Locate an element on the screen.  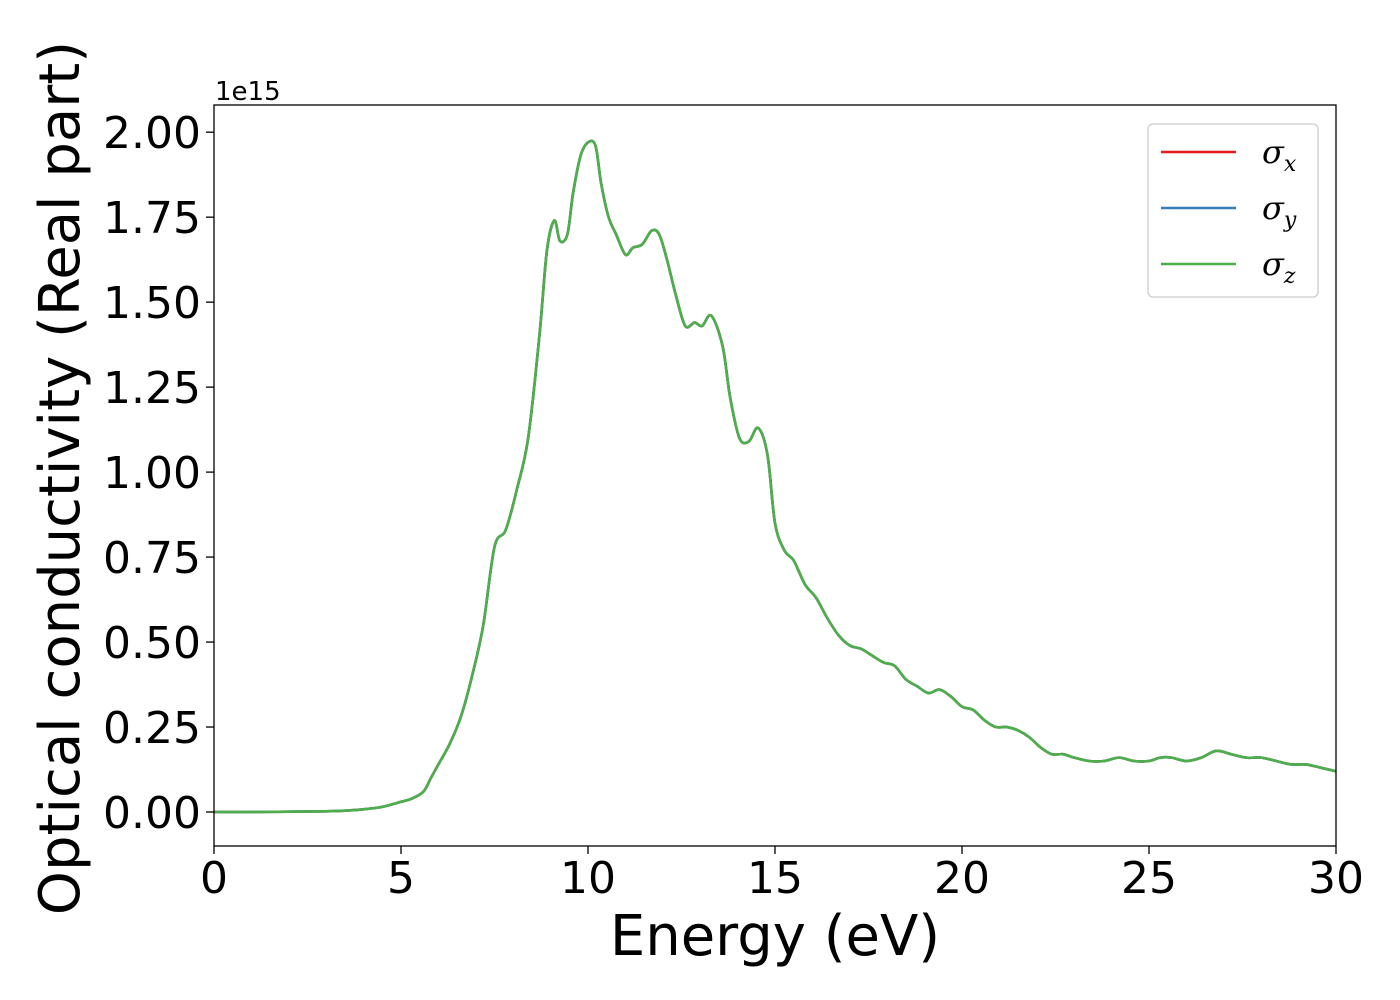
legend-label: σy is located at coordinates (1279, 211).